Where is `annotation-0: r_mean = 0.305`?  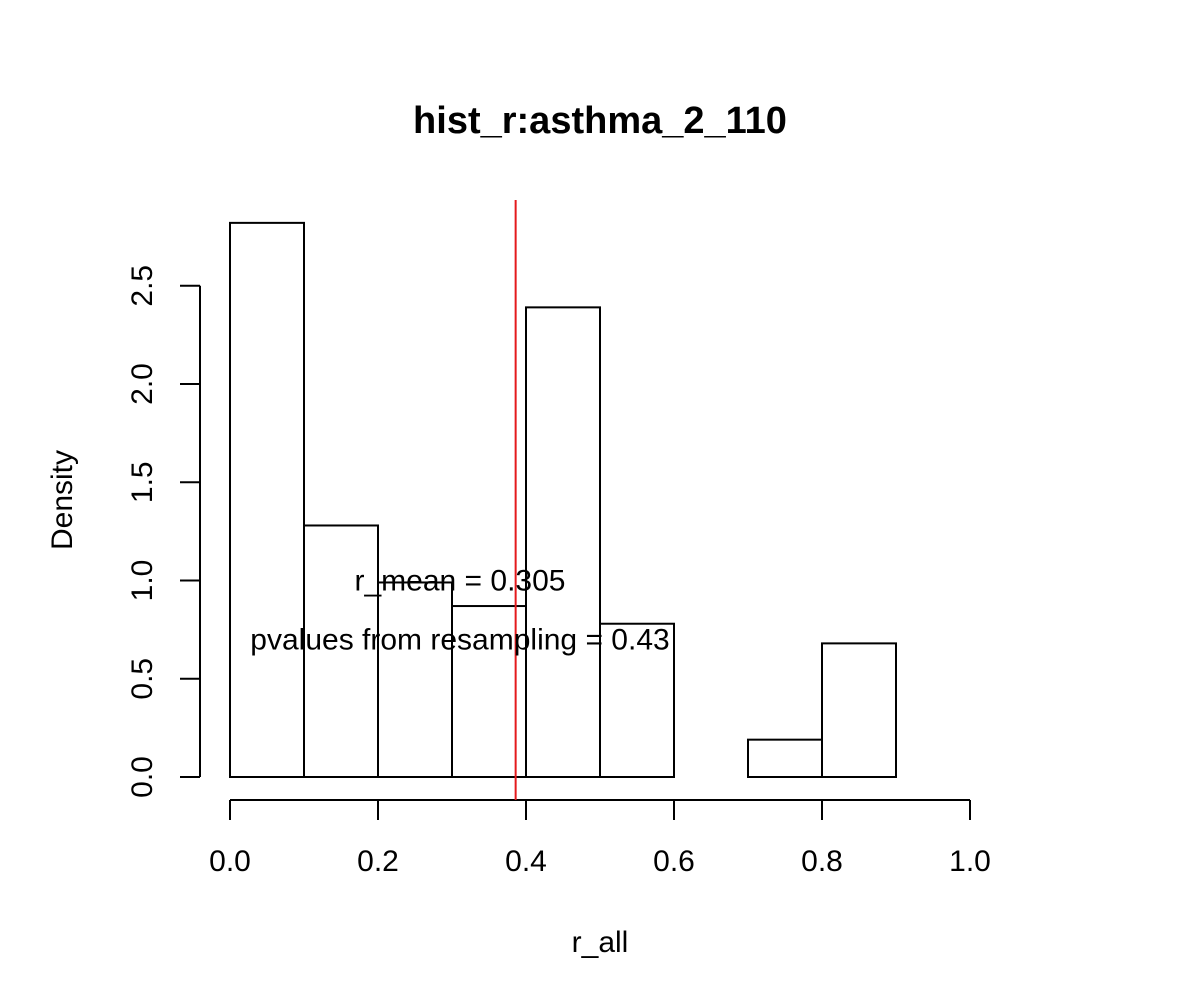
annotation-0: r_mean = 0.305 is located at coordinates (460, 581).